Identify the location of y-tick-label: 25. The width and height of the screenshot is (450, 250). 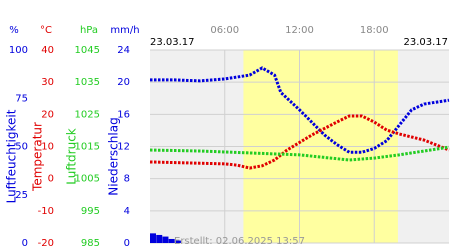
(21, 195).